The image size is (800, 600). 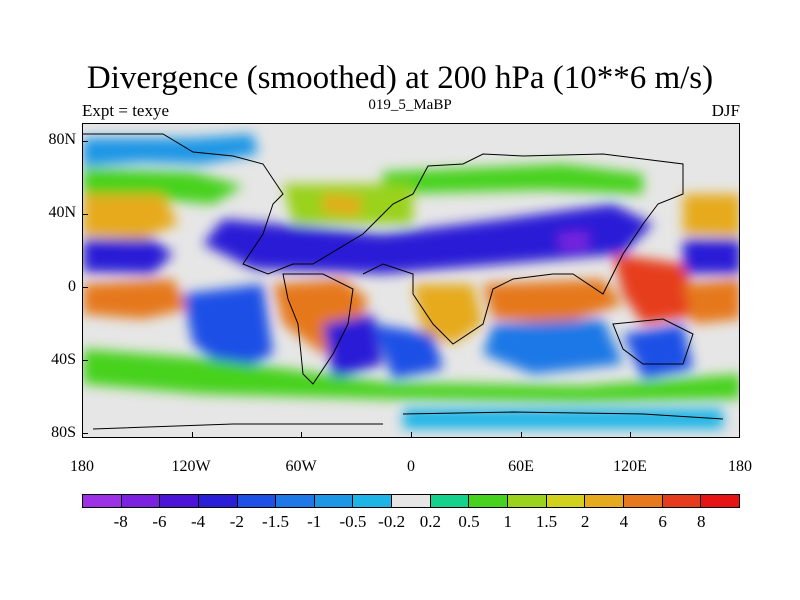 I want to click on sh-blue-io, so click(x=553, y=346).